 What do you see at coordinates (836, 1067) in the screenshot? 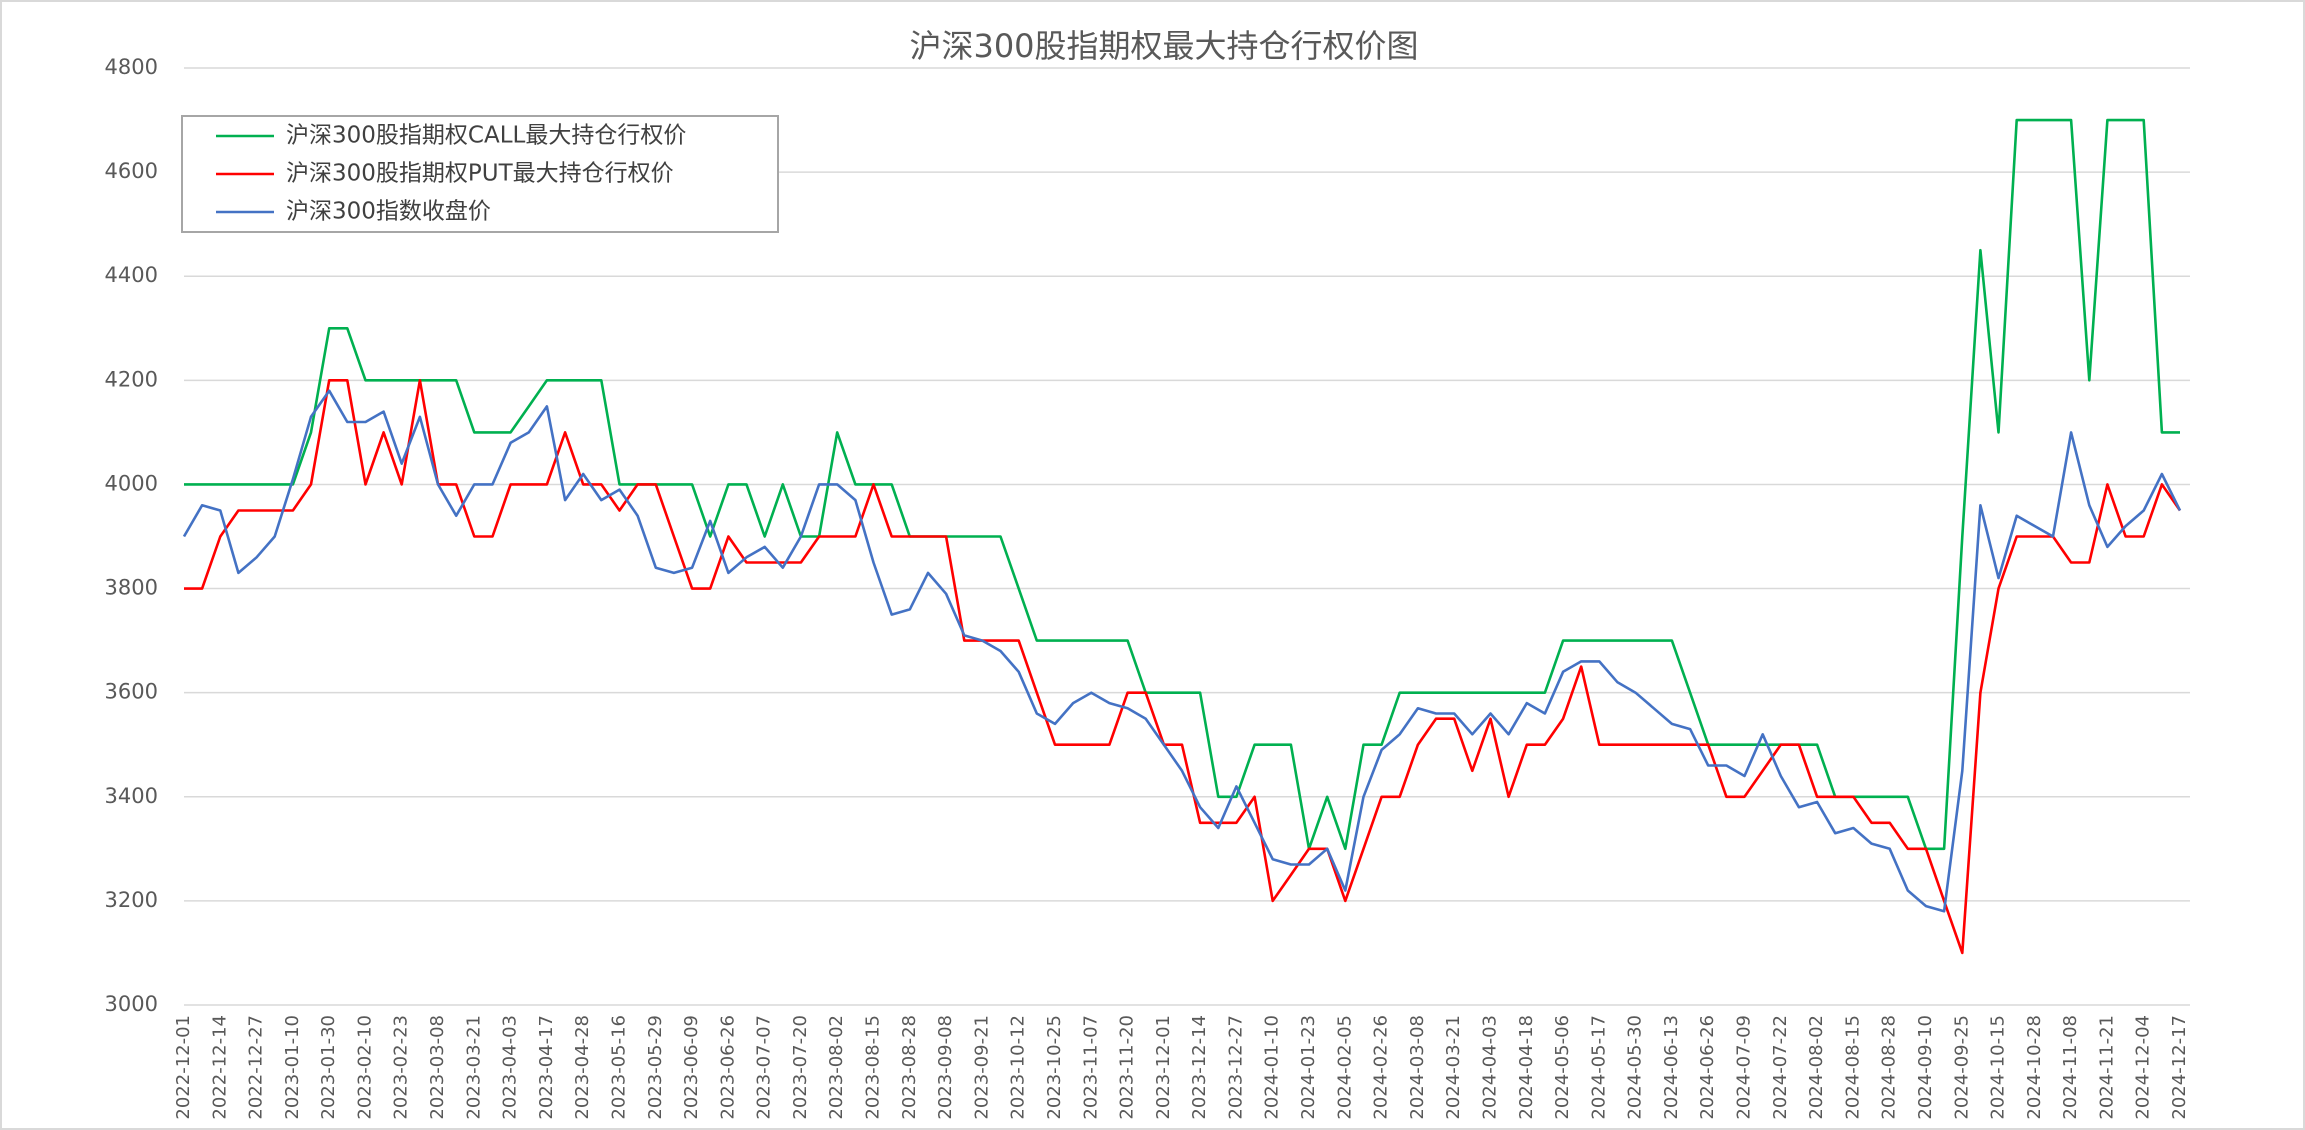
I see `x-tick-label: 2023-08-02` at bounding box center [836, 1067].